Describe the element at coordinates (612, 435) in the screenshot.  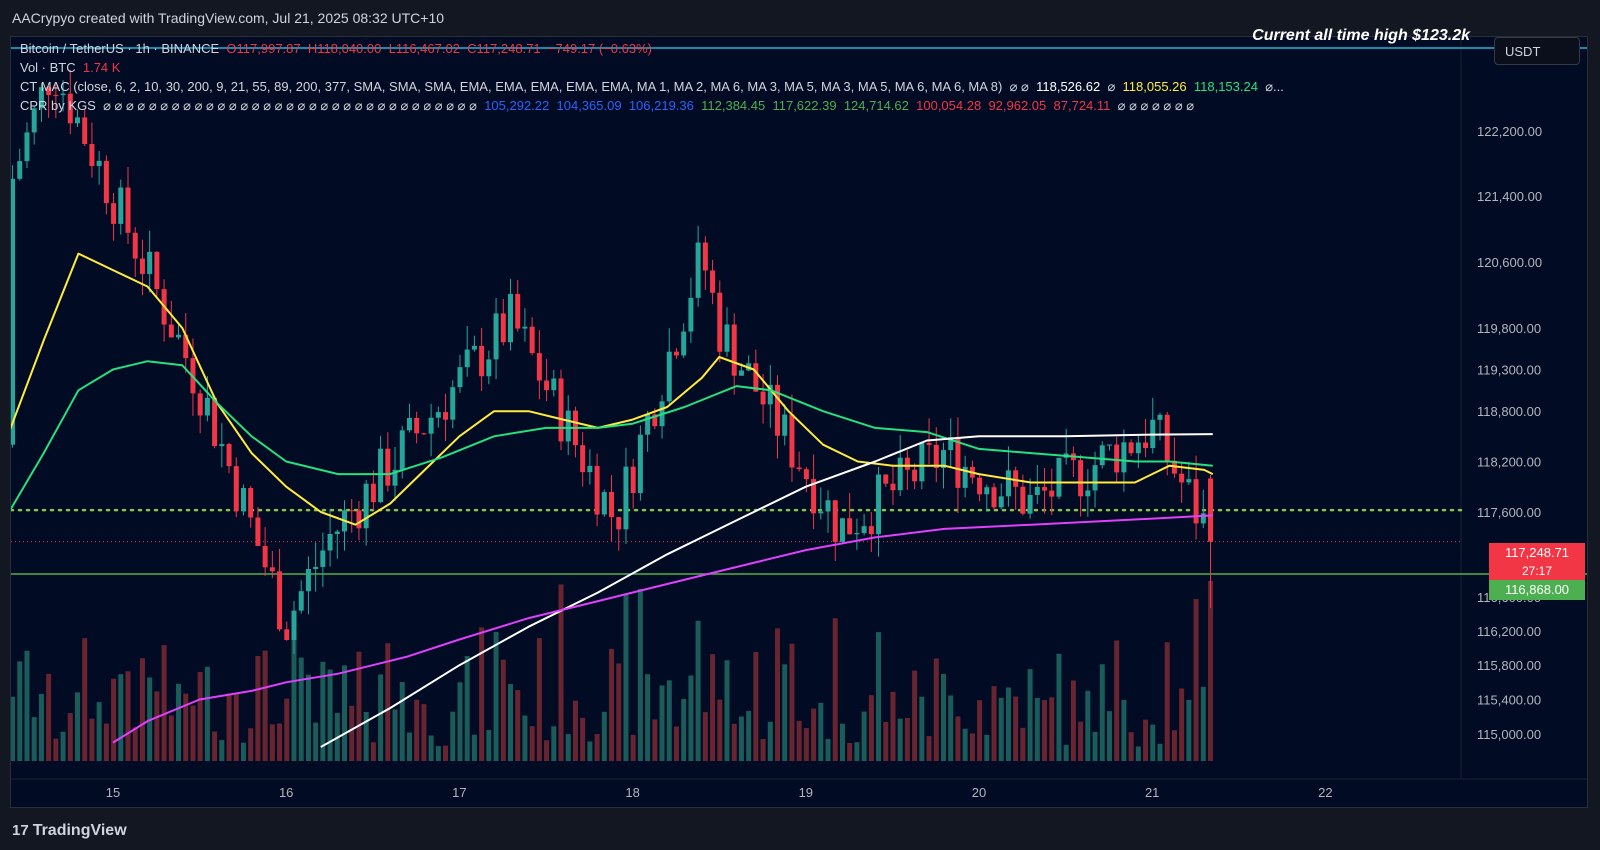
I see `moving-average-ema-mid` at that location.